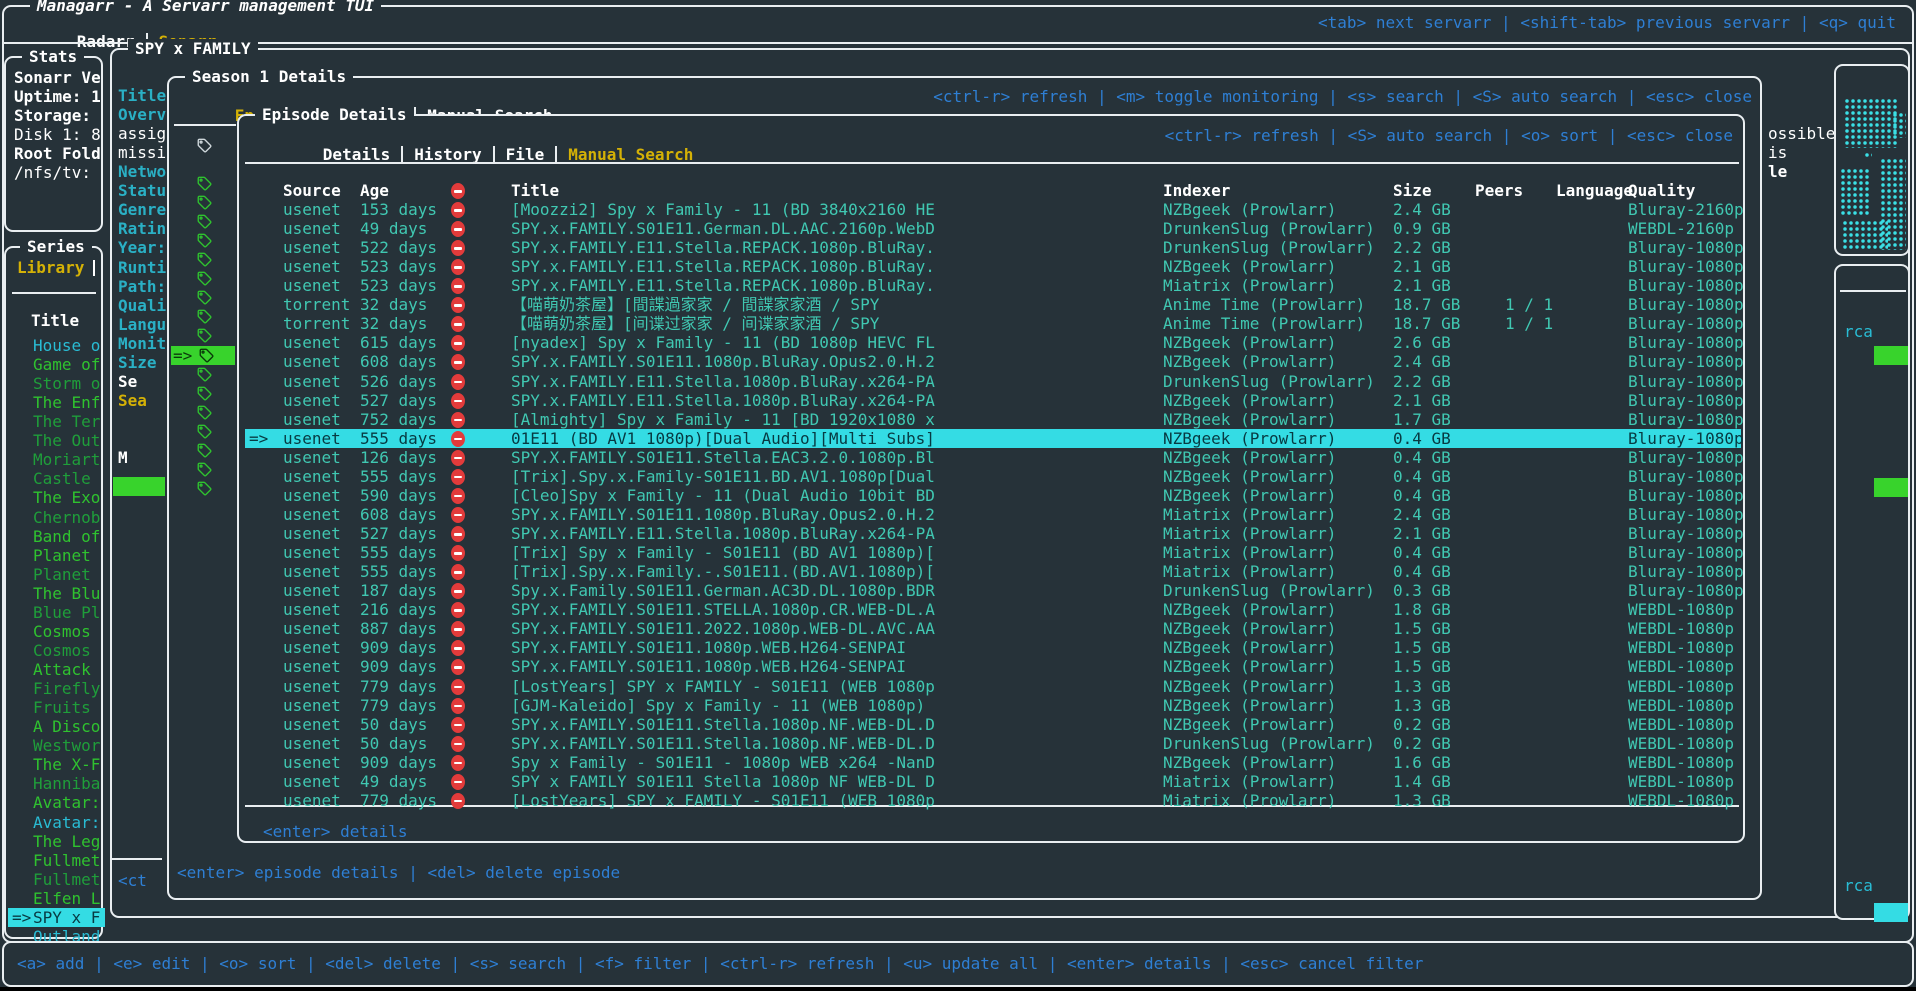 This screenshot has height=991, width=1916. What do you see at coordinates (56, 726) in the screenshot?
I see `series-list-item: A Disco` at bounding box center [56, 726].